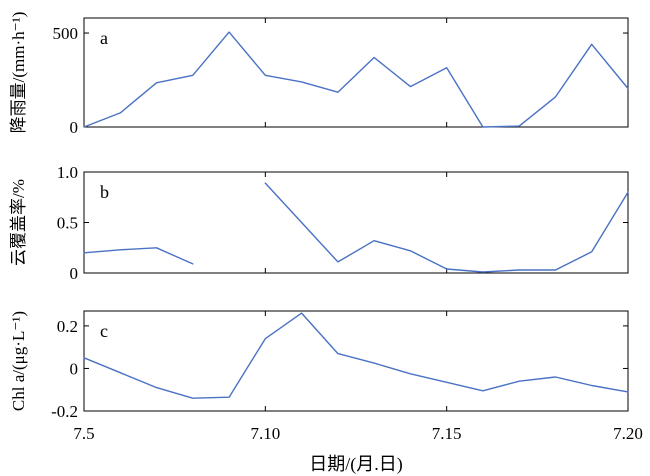 The image size is (650, 476). Describe the element at coordinates (628, 433) in the screenshot. I see `x-tick-label: 7.20` at that location.